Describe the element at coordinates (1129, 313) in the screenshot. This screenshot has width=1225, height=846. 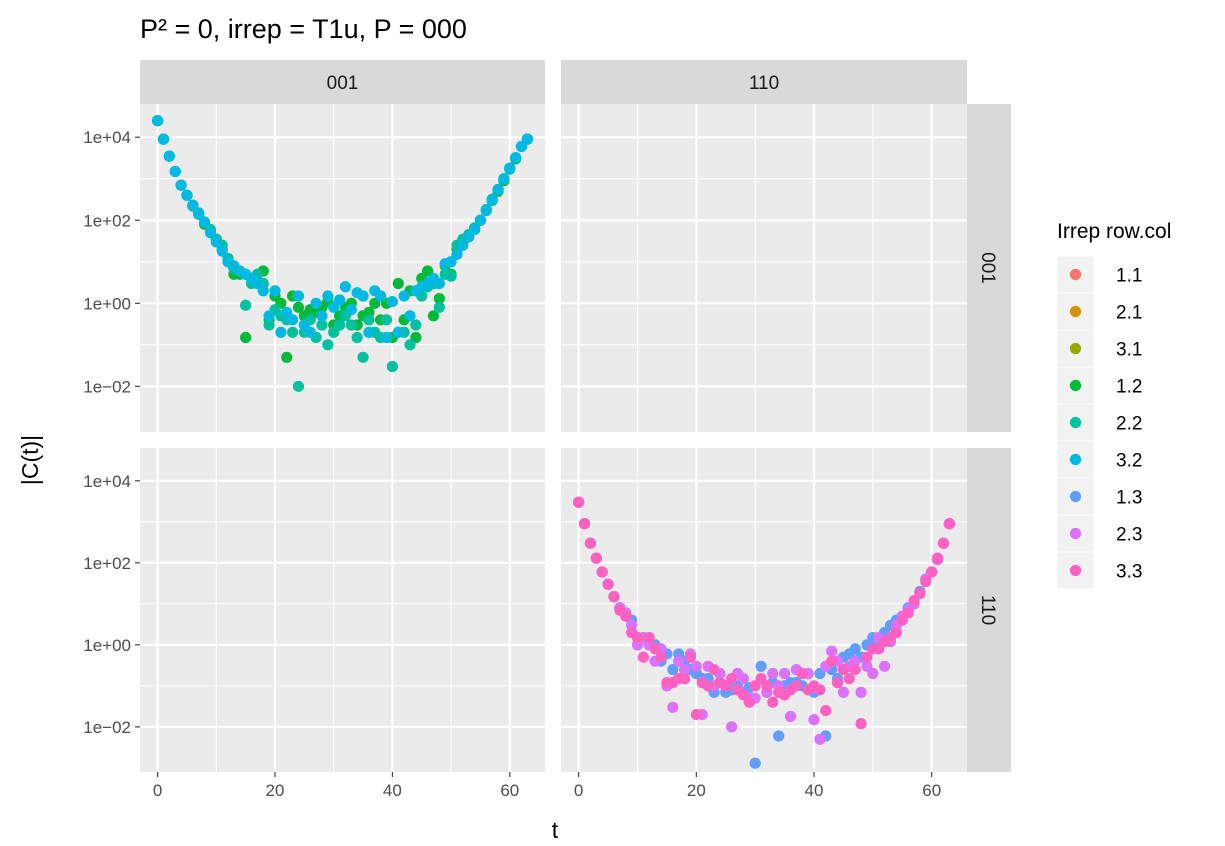
I see `legend-label: 2.1` at that location.